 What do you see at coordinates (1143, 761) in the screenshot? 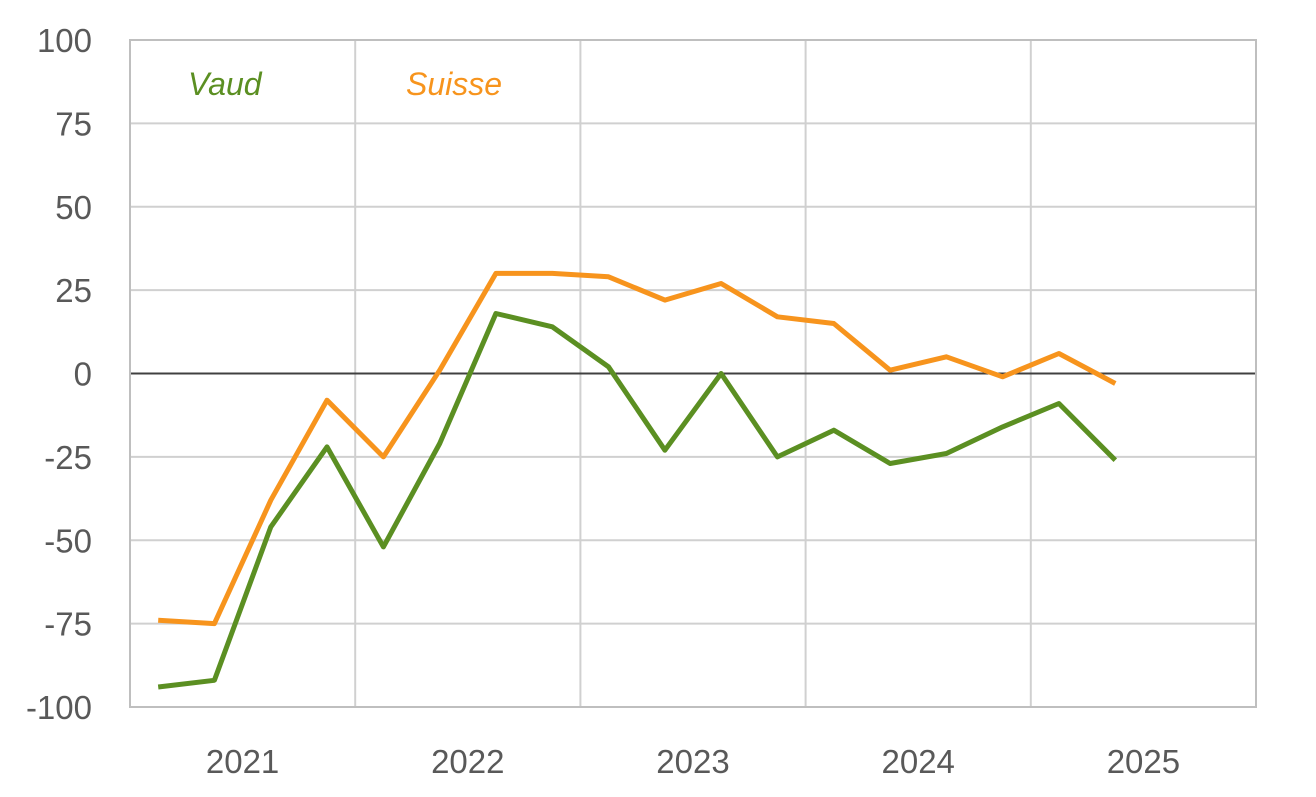
I see `x-tick-label: 2025` at bounding box center [1143, 761].